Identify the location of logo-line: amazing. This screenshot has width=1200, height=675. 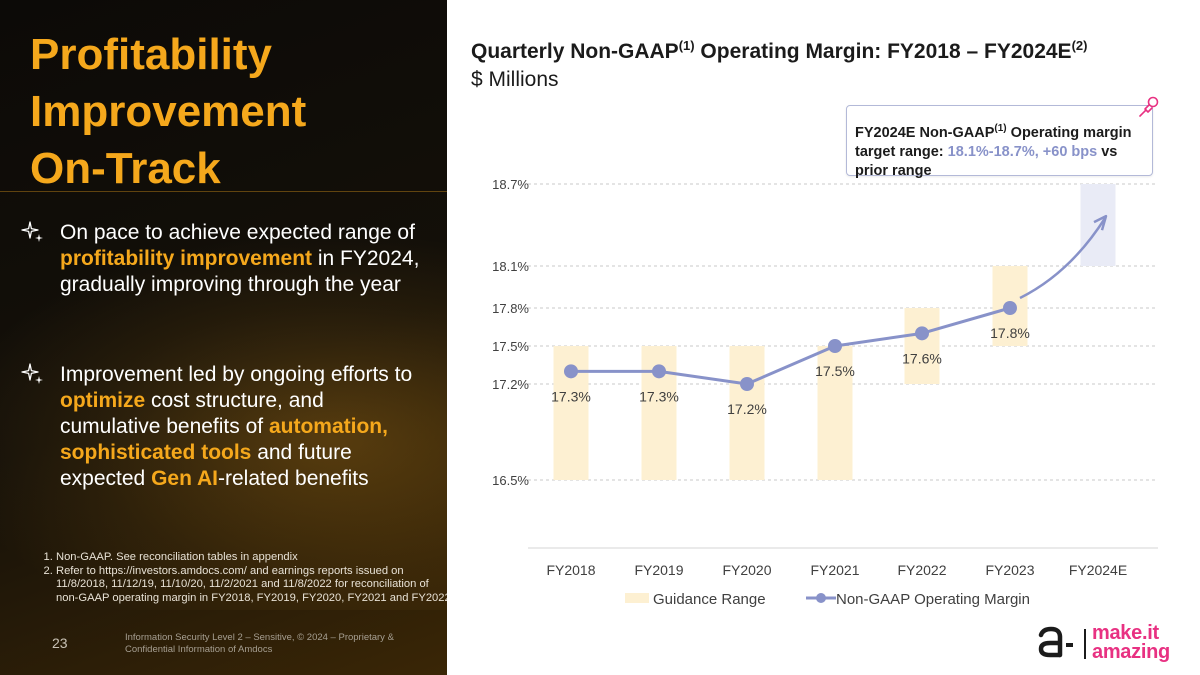
(1131, 652).